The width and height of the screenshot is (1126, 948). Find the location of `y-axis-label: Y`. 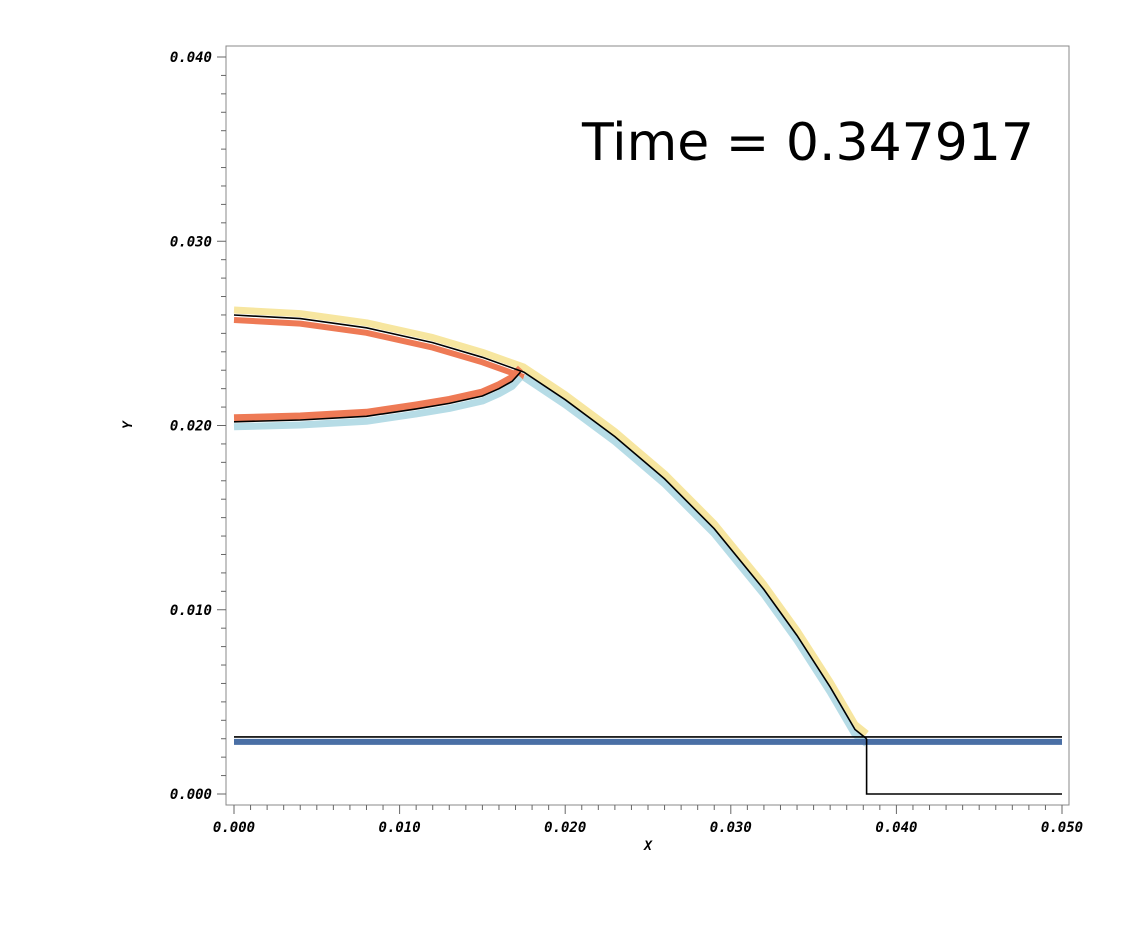

y-axis-label: Y is located at coordinates (128, 424).